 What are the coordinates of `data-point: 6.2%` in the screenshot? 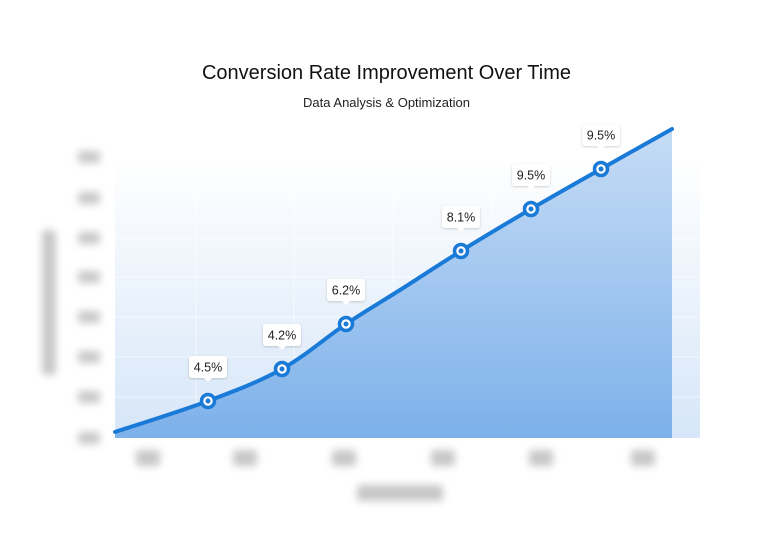 It's located at (346, 306).